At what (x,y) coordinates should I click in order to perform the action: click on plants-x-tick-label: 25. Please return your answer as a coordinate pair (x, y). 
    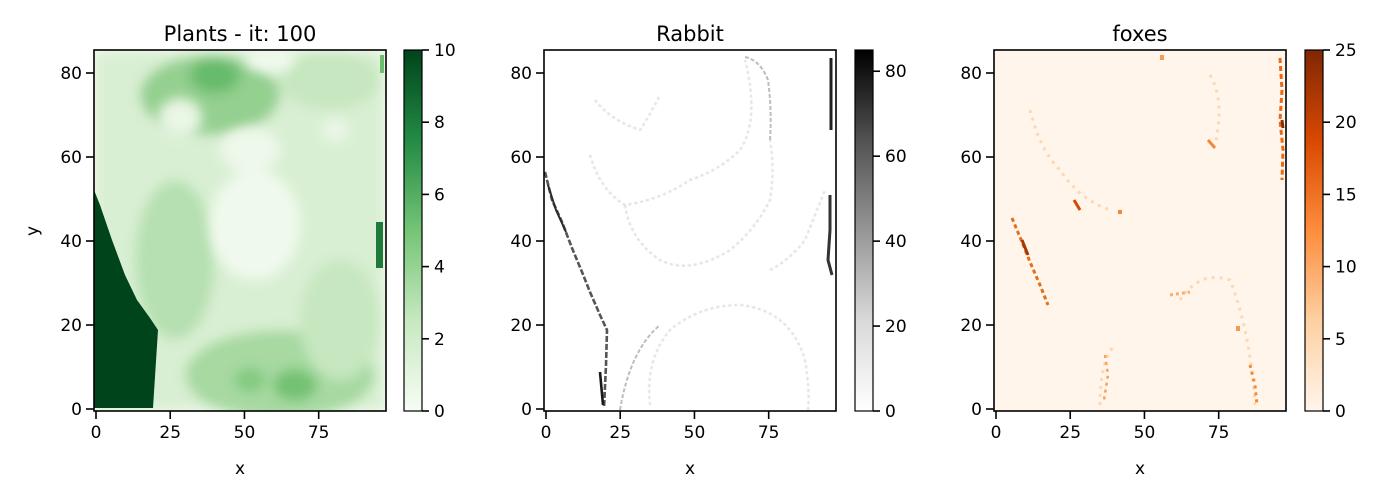
    Looking at the image, I should click on (170, 433).